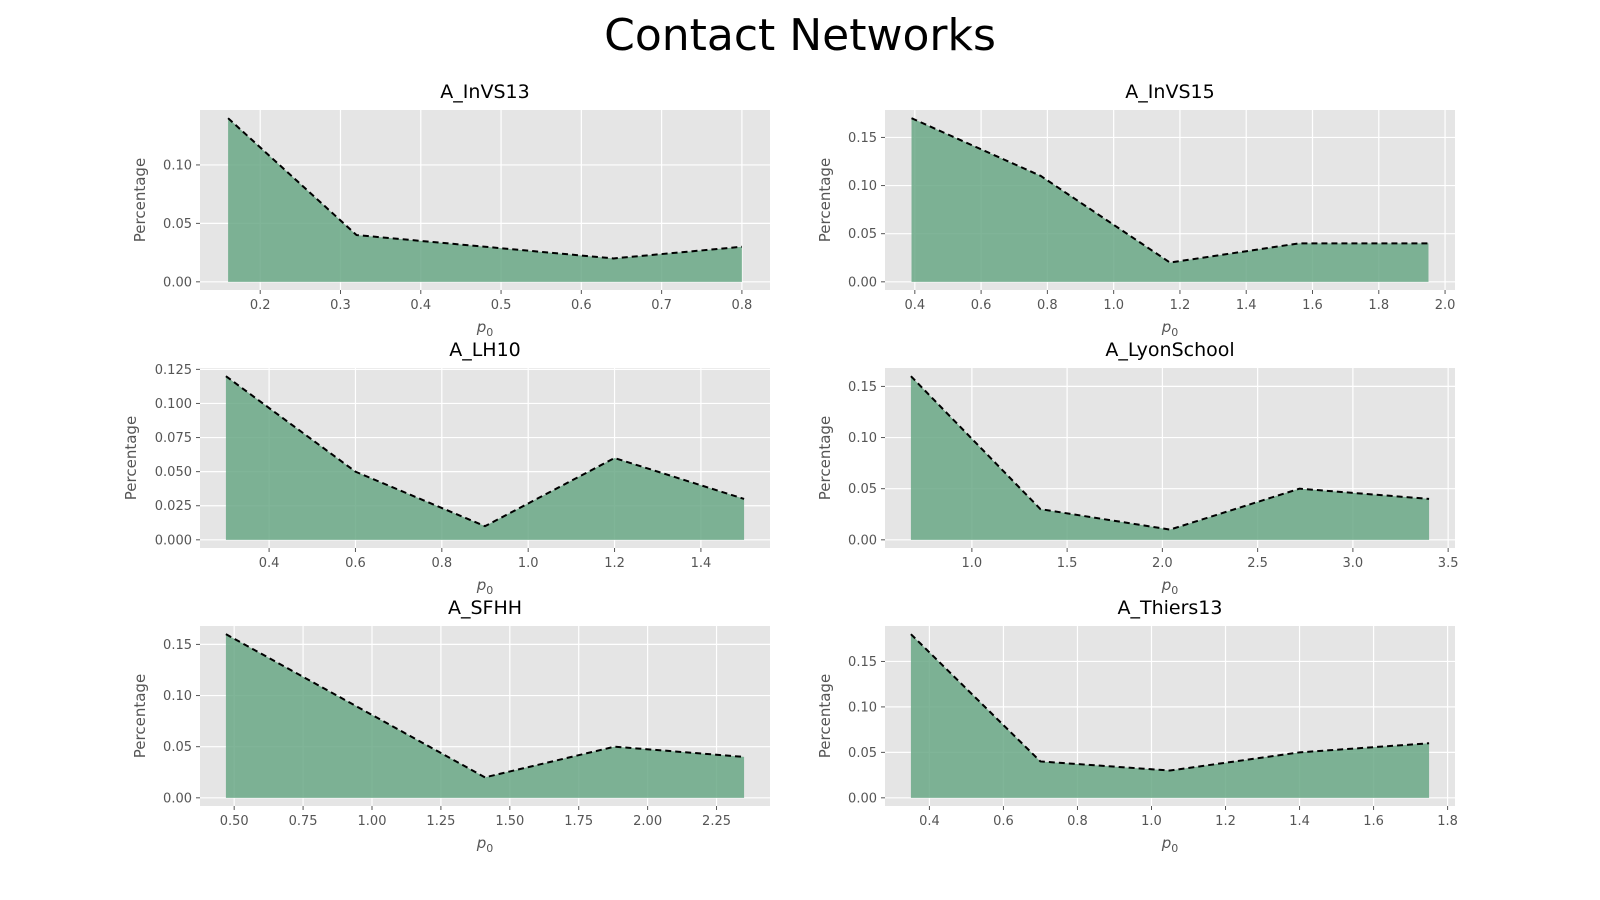 The image size is (1600, 900). Describe the element at coordinates (1169, 350) in the screenshot. I see `panel-title: A_LyonSchool` at that location.